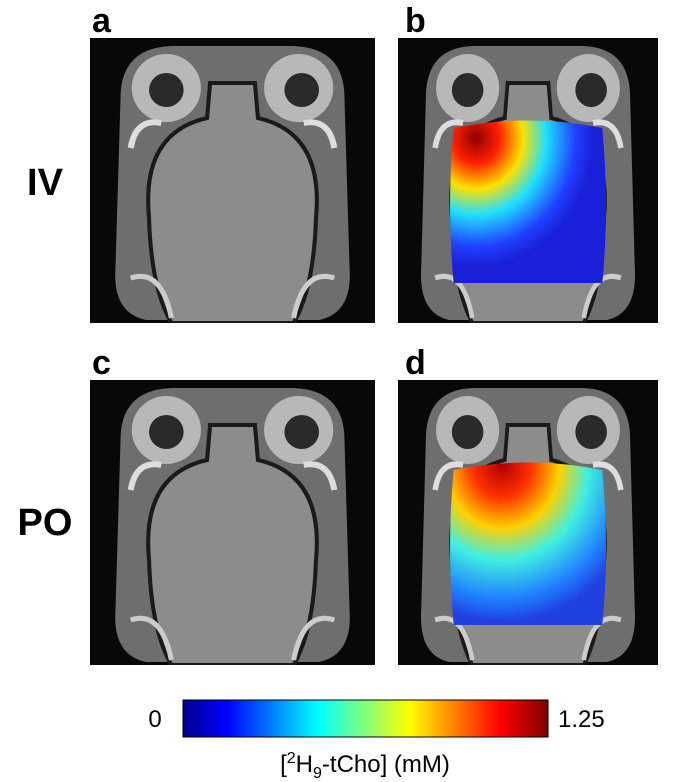 This screenshot has width=685, height=782. Describe the element at coordinates (291, 758) in the screenshot. I see `label-superscript: 2` at that location.